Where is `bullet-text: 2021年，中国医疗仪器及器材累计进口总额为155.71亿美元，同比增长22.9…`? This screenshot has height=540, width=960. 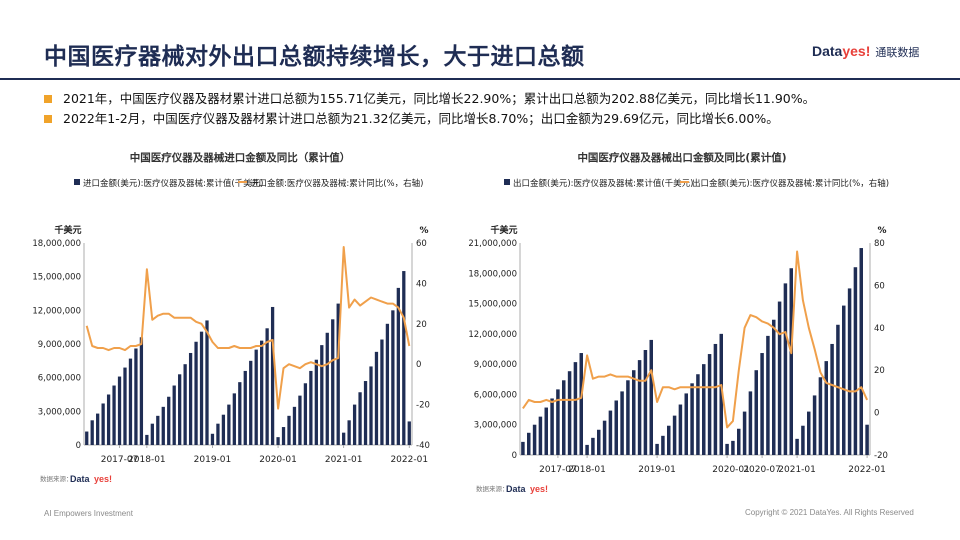
bullet-text: 2021年，中国医疗仪器及器材累计进口总额为155.71亿美元，同比增长22.9… is located at coordinates (439, 98).